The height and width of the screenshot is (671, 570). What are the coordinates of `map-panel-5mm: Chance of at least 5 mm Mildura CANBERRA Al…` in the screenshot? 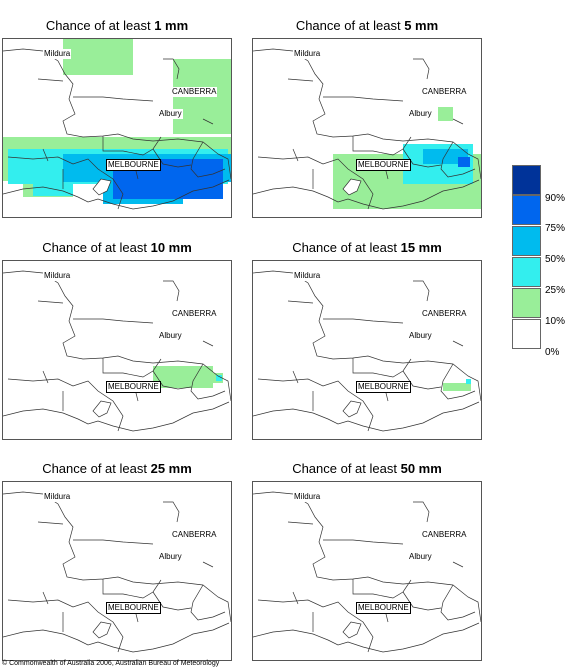 It's located at (367, 118).